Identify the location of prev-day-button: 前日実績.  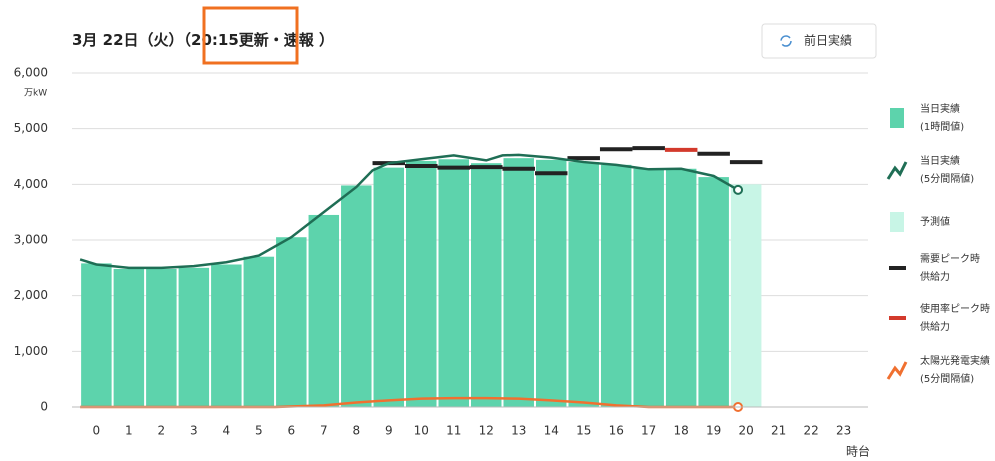
(819, 41).